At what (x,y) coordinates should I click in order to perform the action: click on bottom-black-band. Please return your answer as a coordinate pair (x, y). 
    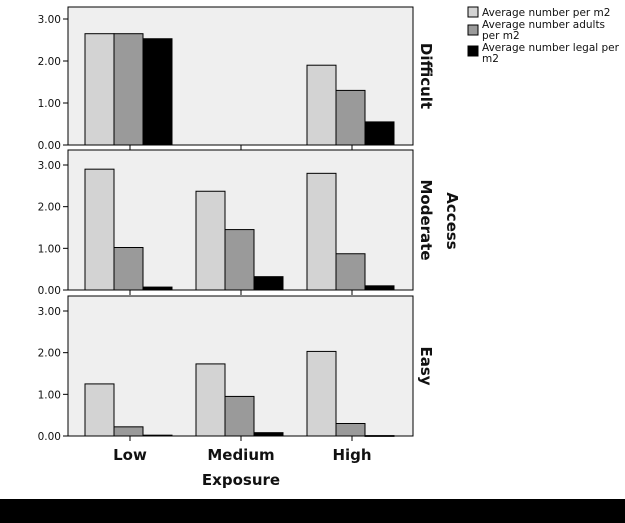
    Looking at the image, I should click on (312, 511).